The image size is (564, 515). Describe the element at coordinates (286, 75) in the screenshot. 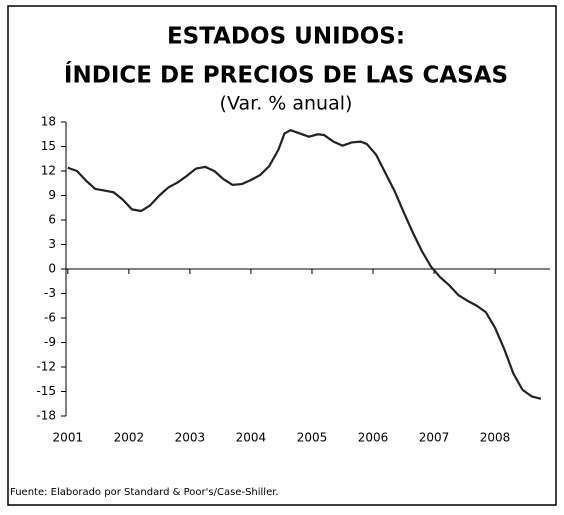

I see `chart-subtitle: ÍNDICE DE PRECIOS DE LAS CASAS` at that location.